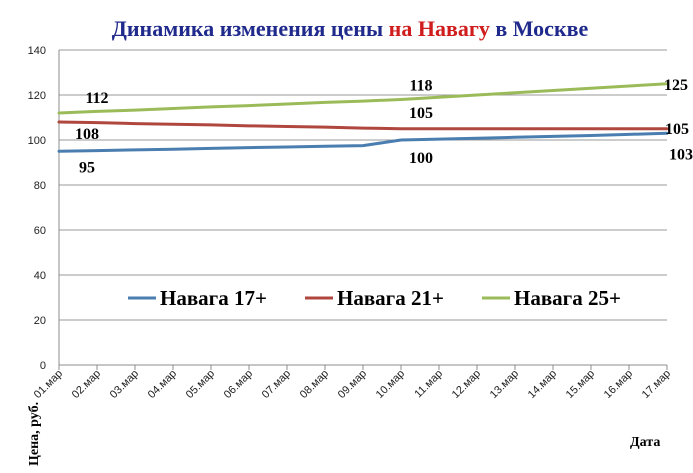  I want to click on x-tick-label: 03.мар, so click(124, 384).